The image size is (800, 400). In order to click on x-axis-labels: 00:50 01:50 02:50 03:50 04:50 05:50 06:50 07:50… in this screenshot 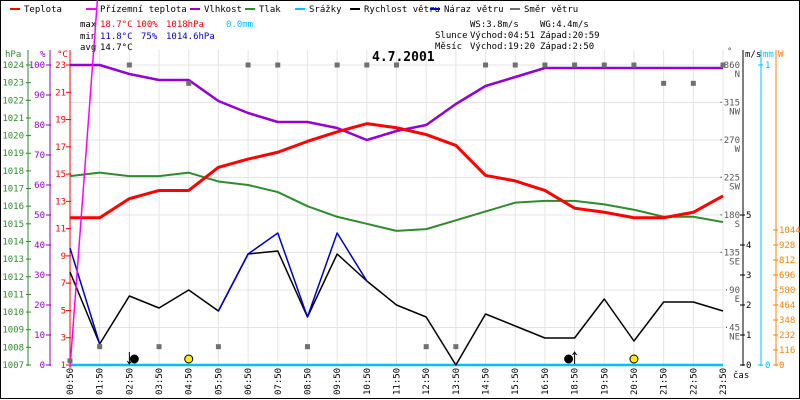, I will do `click(397, 381)`.